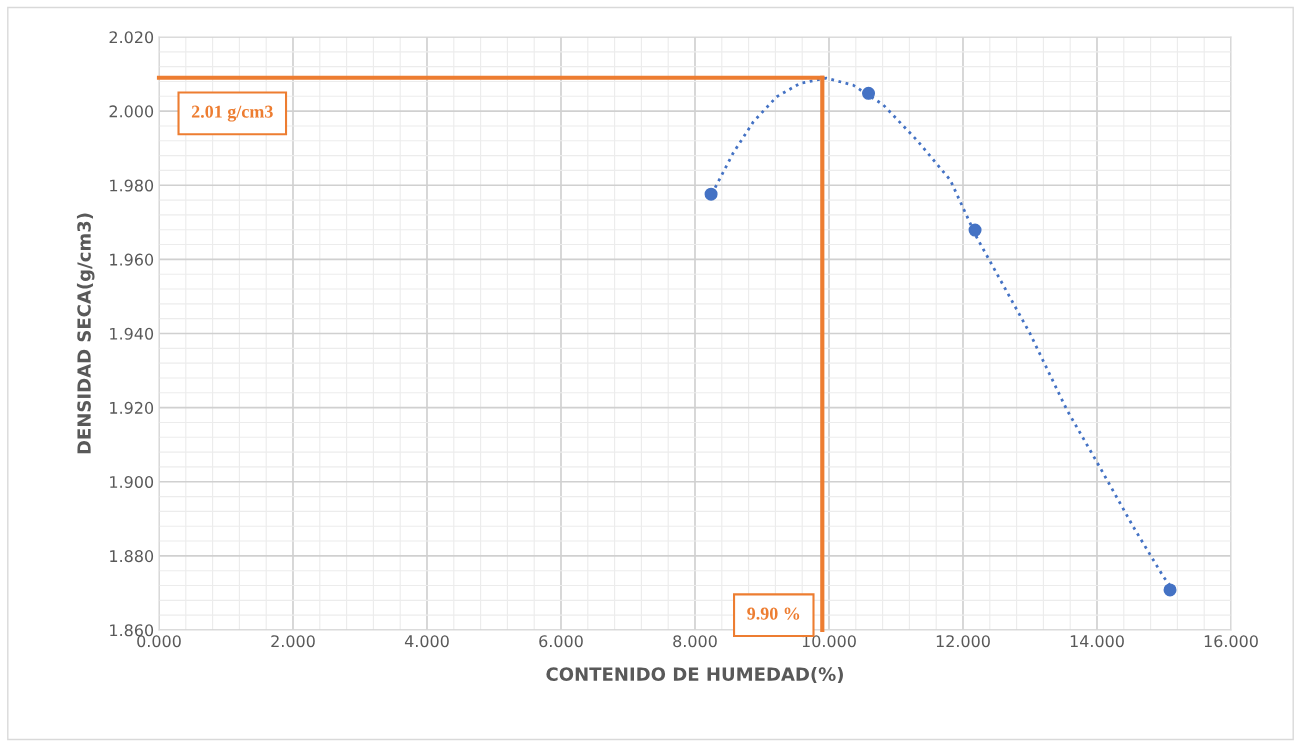 Image resolution: width=1301 pixels, height=747 pixels. I want to click on x-tick-label: 16.000, so click(1231, 641).